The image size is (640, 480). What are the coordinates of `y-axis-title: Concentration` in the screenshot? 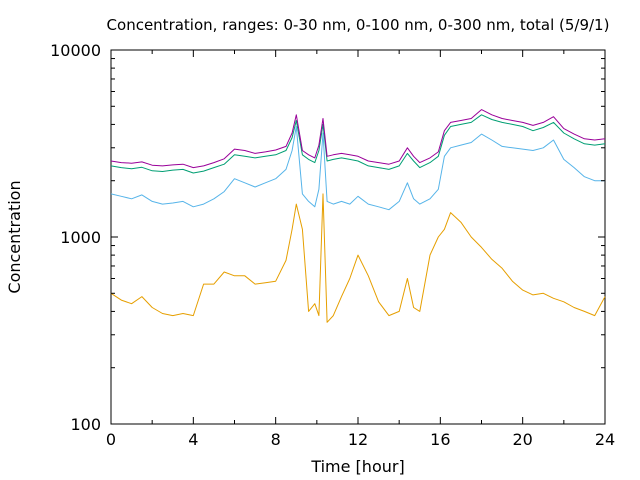 It's located at (14, 236).